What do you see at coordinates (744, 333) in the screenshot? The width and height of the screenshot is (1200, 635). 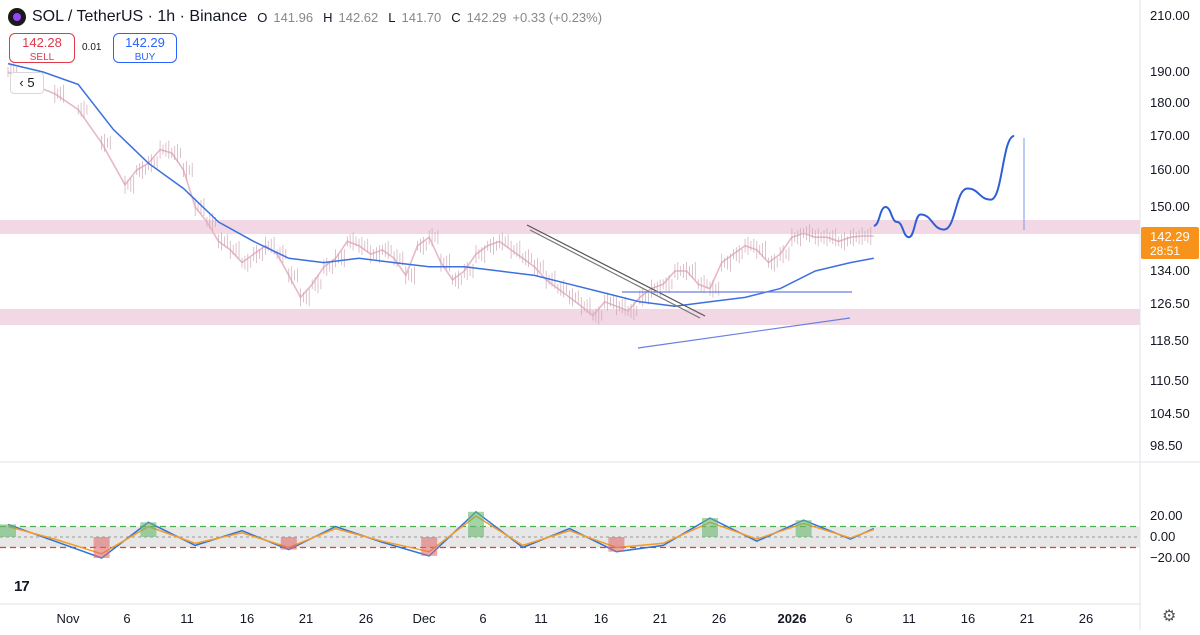 I see `rising-trendline` at bounding box center [744, 333].